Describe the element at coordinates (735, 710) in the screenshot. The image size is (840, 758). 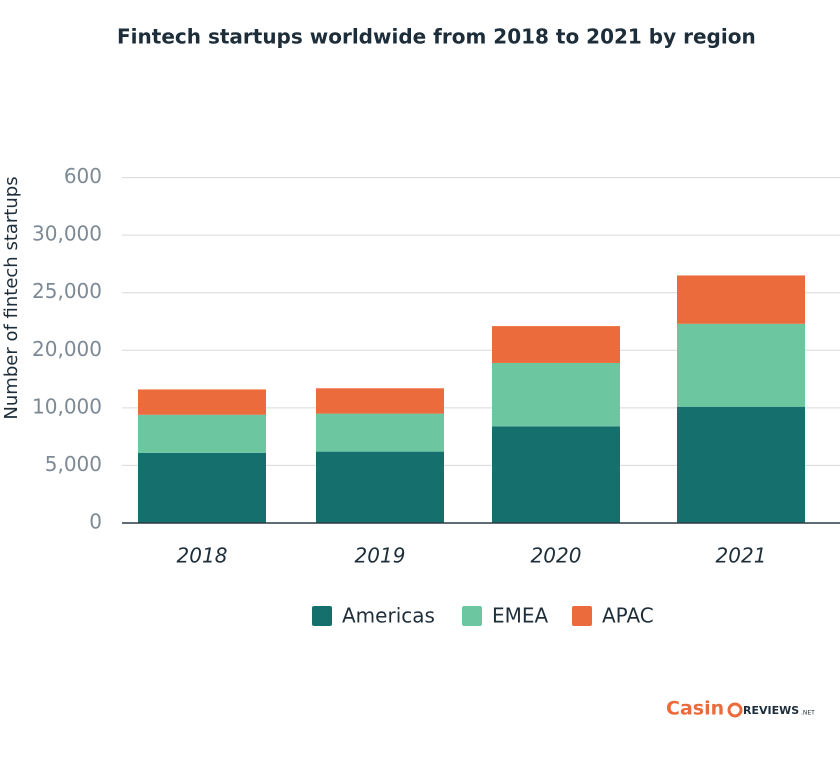
I see `logo-icon` at that location.